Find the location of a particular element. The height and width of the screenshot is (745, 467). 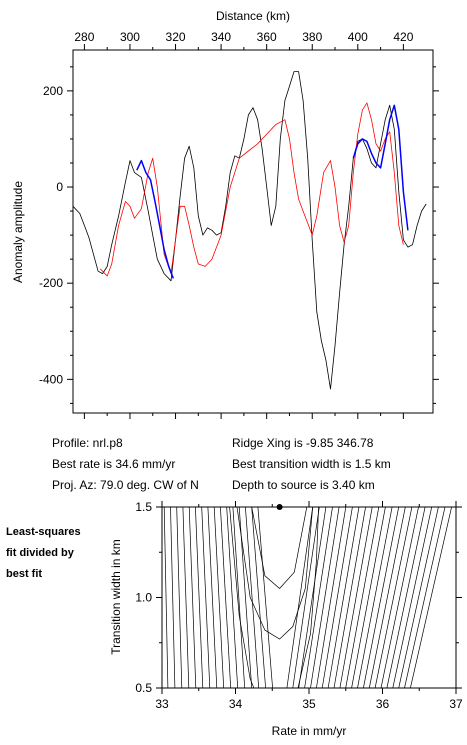

ridge-xing-text: Ridge Xing is -9.85 346.78 is located at coordinates (303, 443).